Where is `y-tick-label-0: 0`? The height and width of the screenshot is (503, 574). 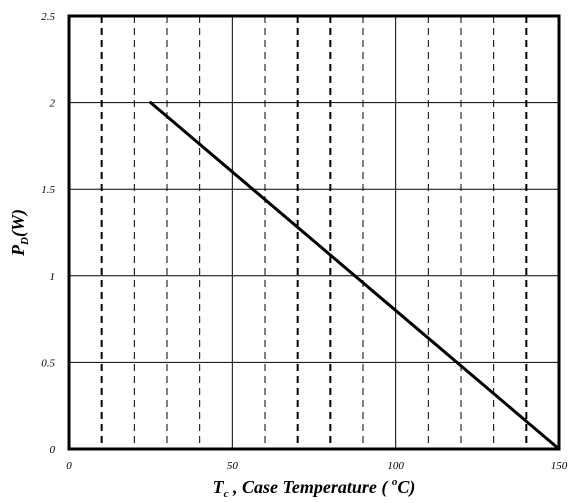 y-tick-label-0: 0 is located at coordinates (53, 450).